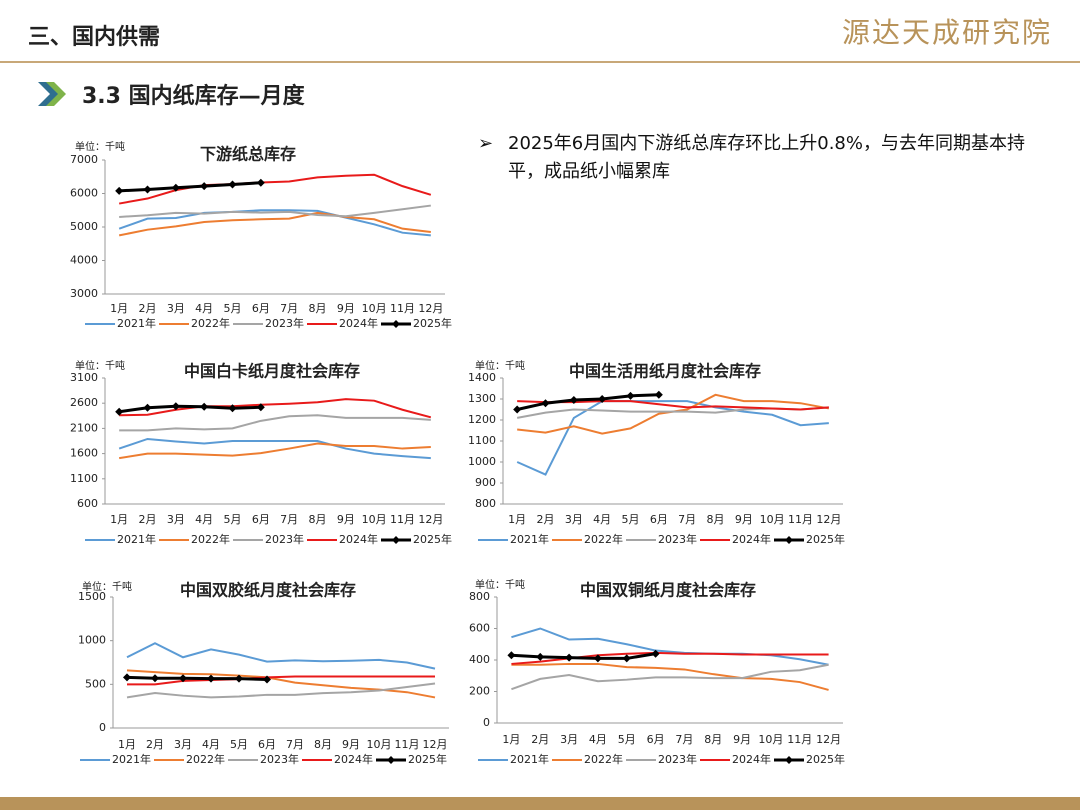 The width and height of the screenshot is (1080, 810). I want to click on y-tick-label: 800, so click(485, 503).